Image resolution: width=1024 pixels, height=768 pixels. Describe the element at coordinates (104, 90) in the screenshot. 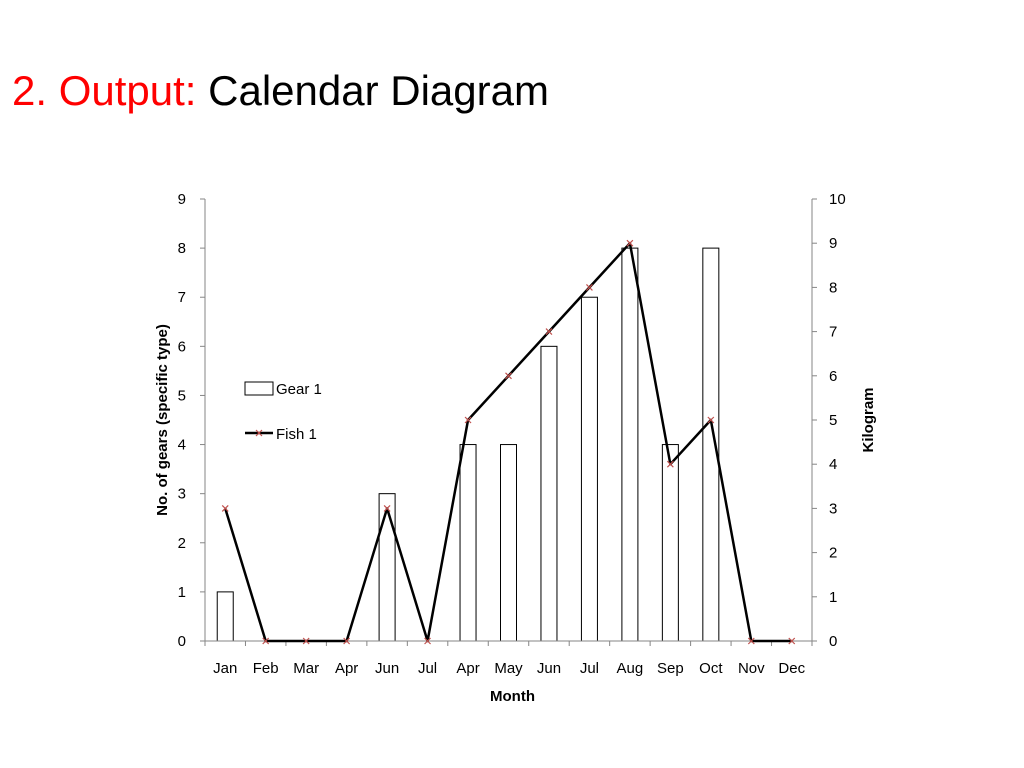

I see `slide-title-prefix: 2. Output:` at that location.